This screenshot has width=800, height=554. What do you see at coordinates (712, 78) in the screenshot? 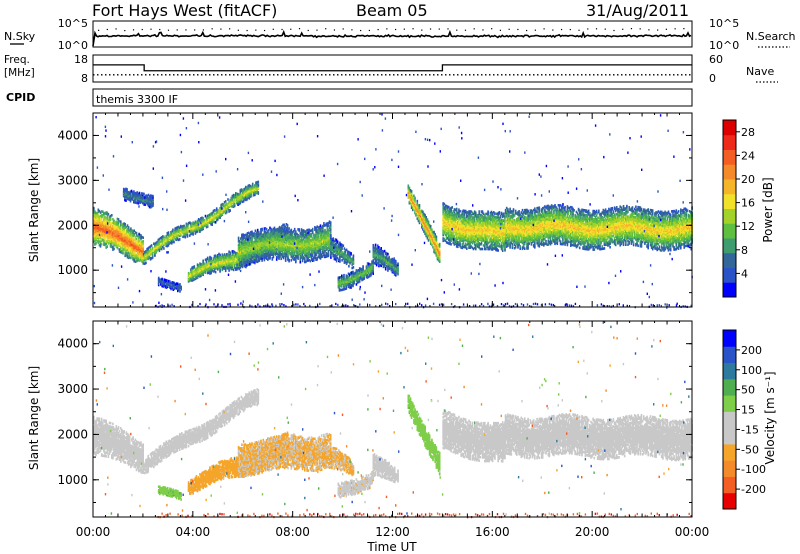
I see `nave-tick-bottom: 0` at bounding box center [712, 78].